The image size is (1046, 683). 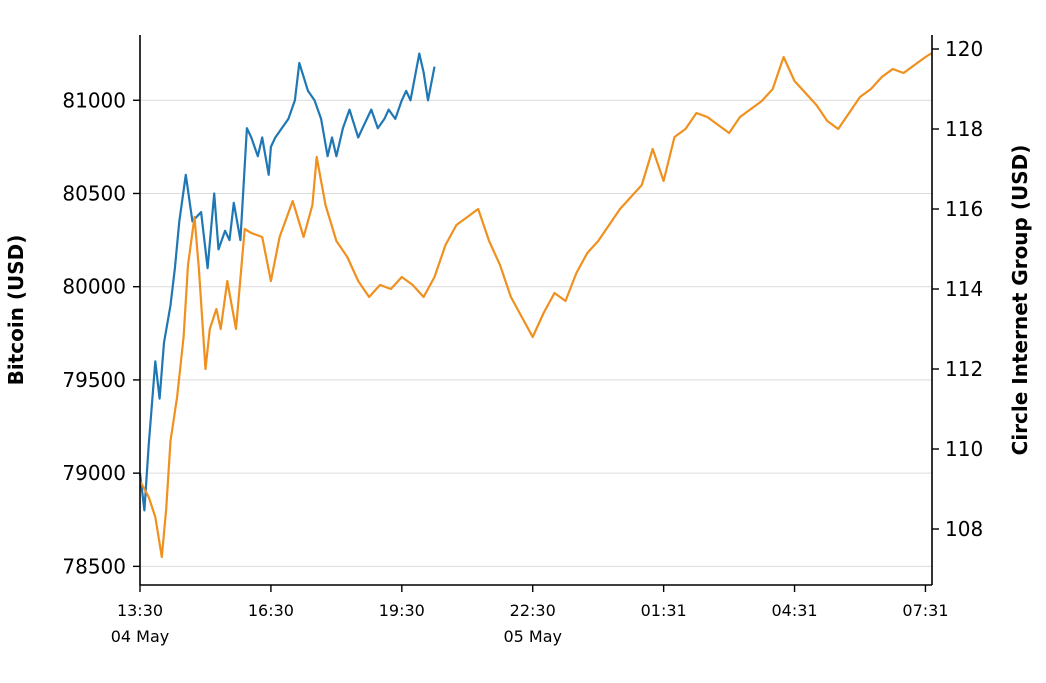 What do you see at coordinates (964, 369) in the screenshot?
I see `right-y-tick-label: 112` at bounding box center [964, 369].